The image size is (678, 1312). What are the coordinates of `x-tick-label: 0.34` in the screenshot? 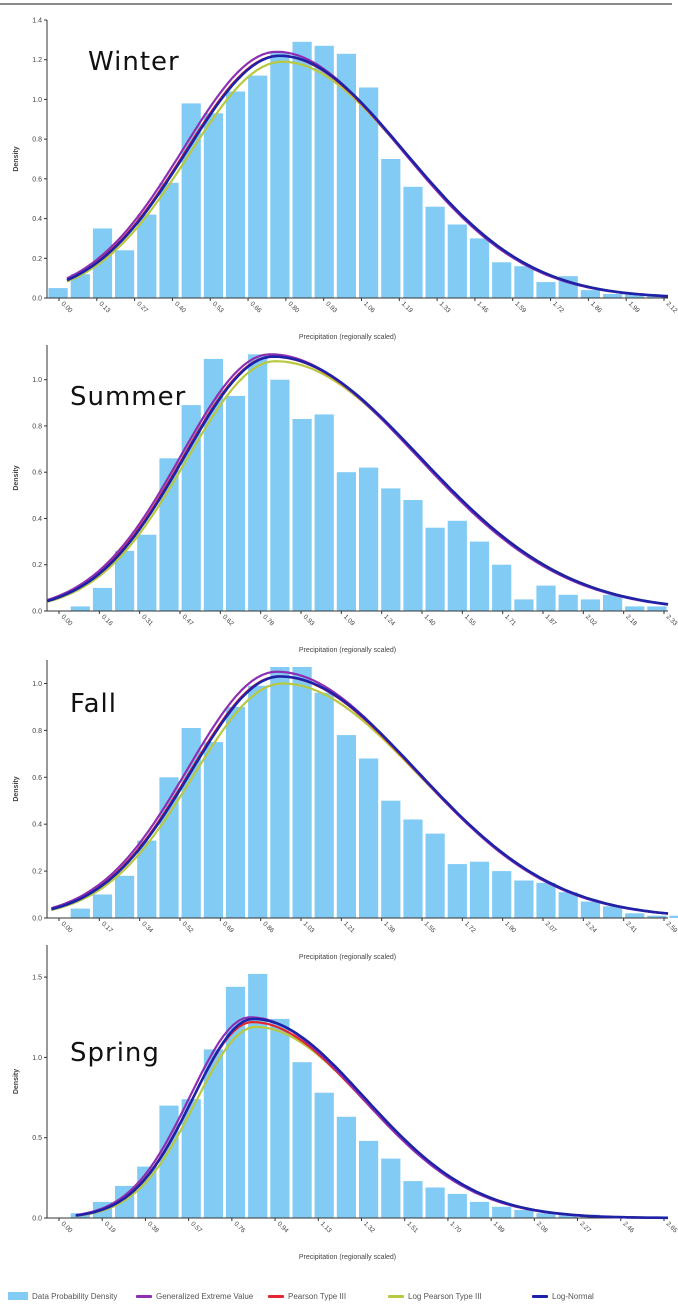 It's located at (147, 927).